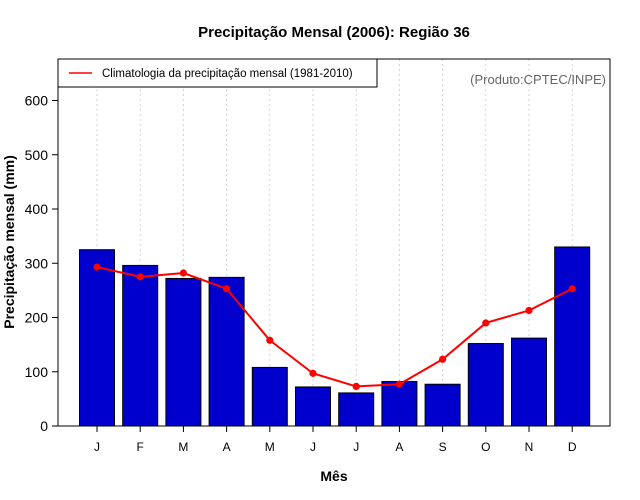  Describe the element at coordinates (140, 447) in the screenshot. I see `x-tick-label: F` at that location.